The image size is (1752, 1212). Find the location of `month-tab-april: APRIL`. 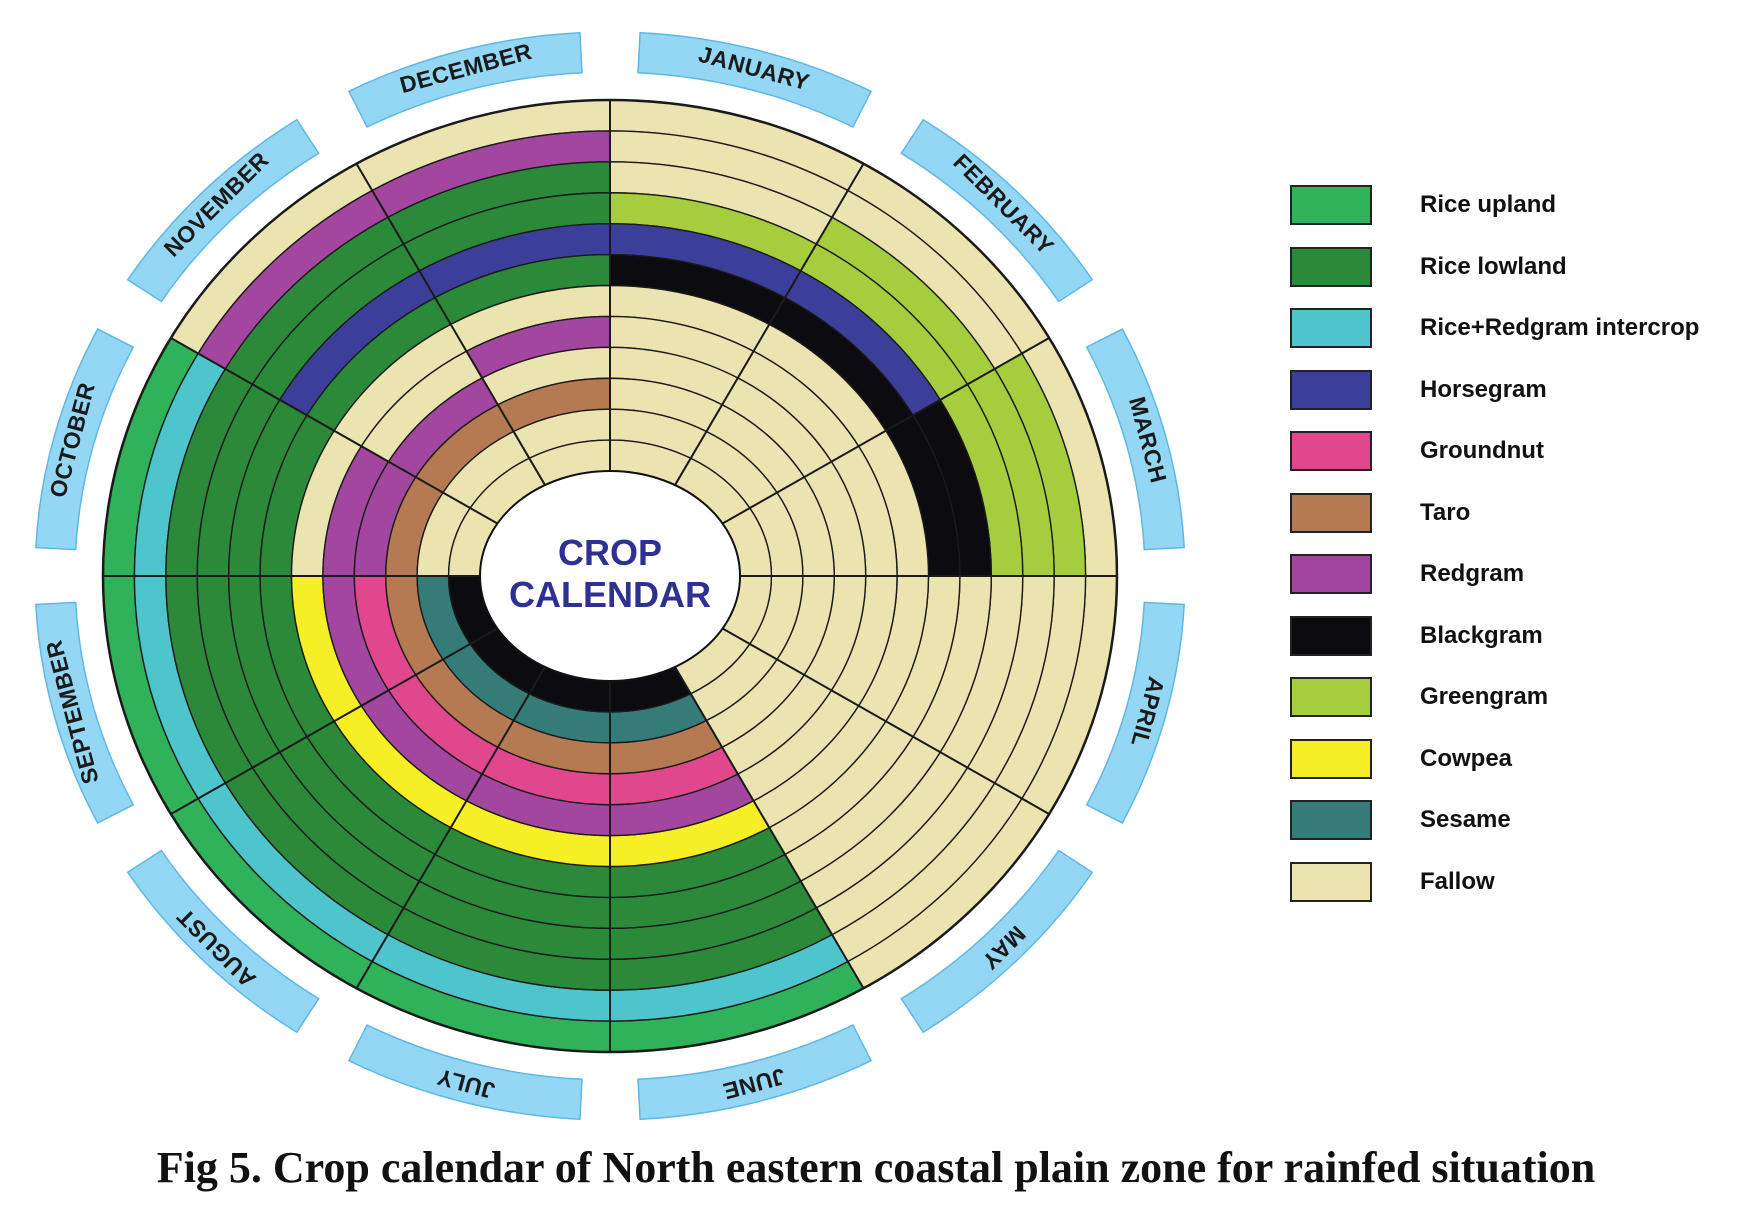

month-tab-april: APRIL is located at coordinates (1135, 712).